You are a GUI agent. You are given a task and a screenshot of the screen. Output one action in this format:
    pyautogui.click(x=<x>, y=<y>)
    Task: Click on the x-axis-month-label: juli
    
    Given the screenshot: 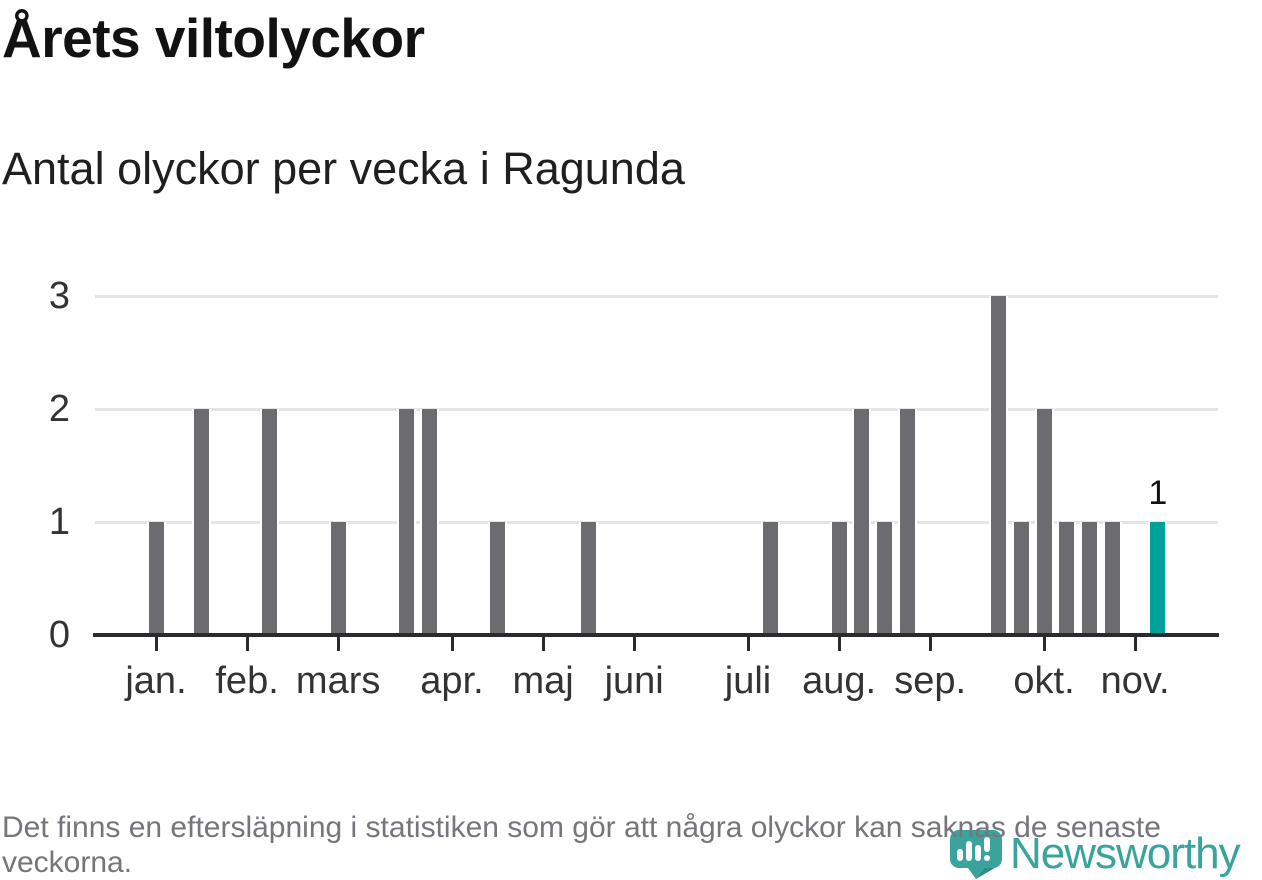 What is the action you would take?
    pyautogui.click(x=748, y=681)
    